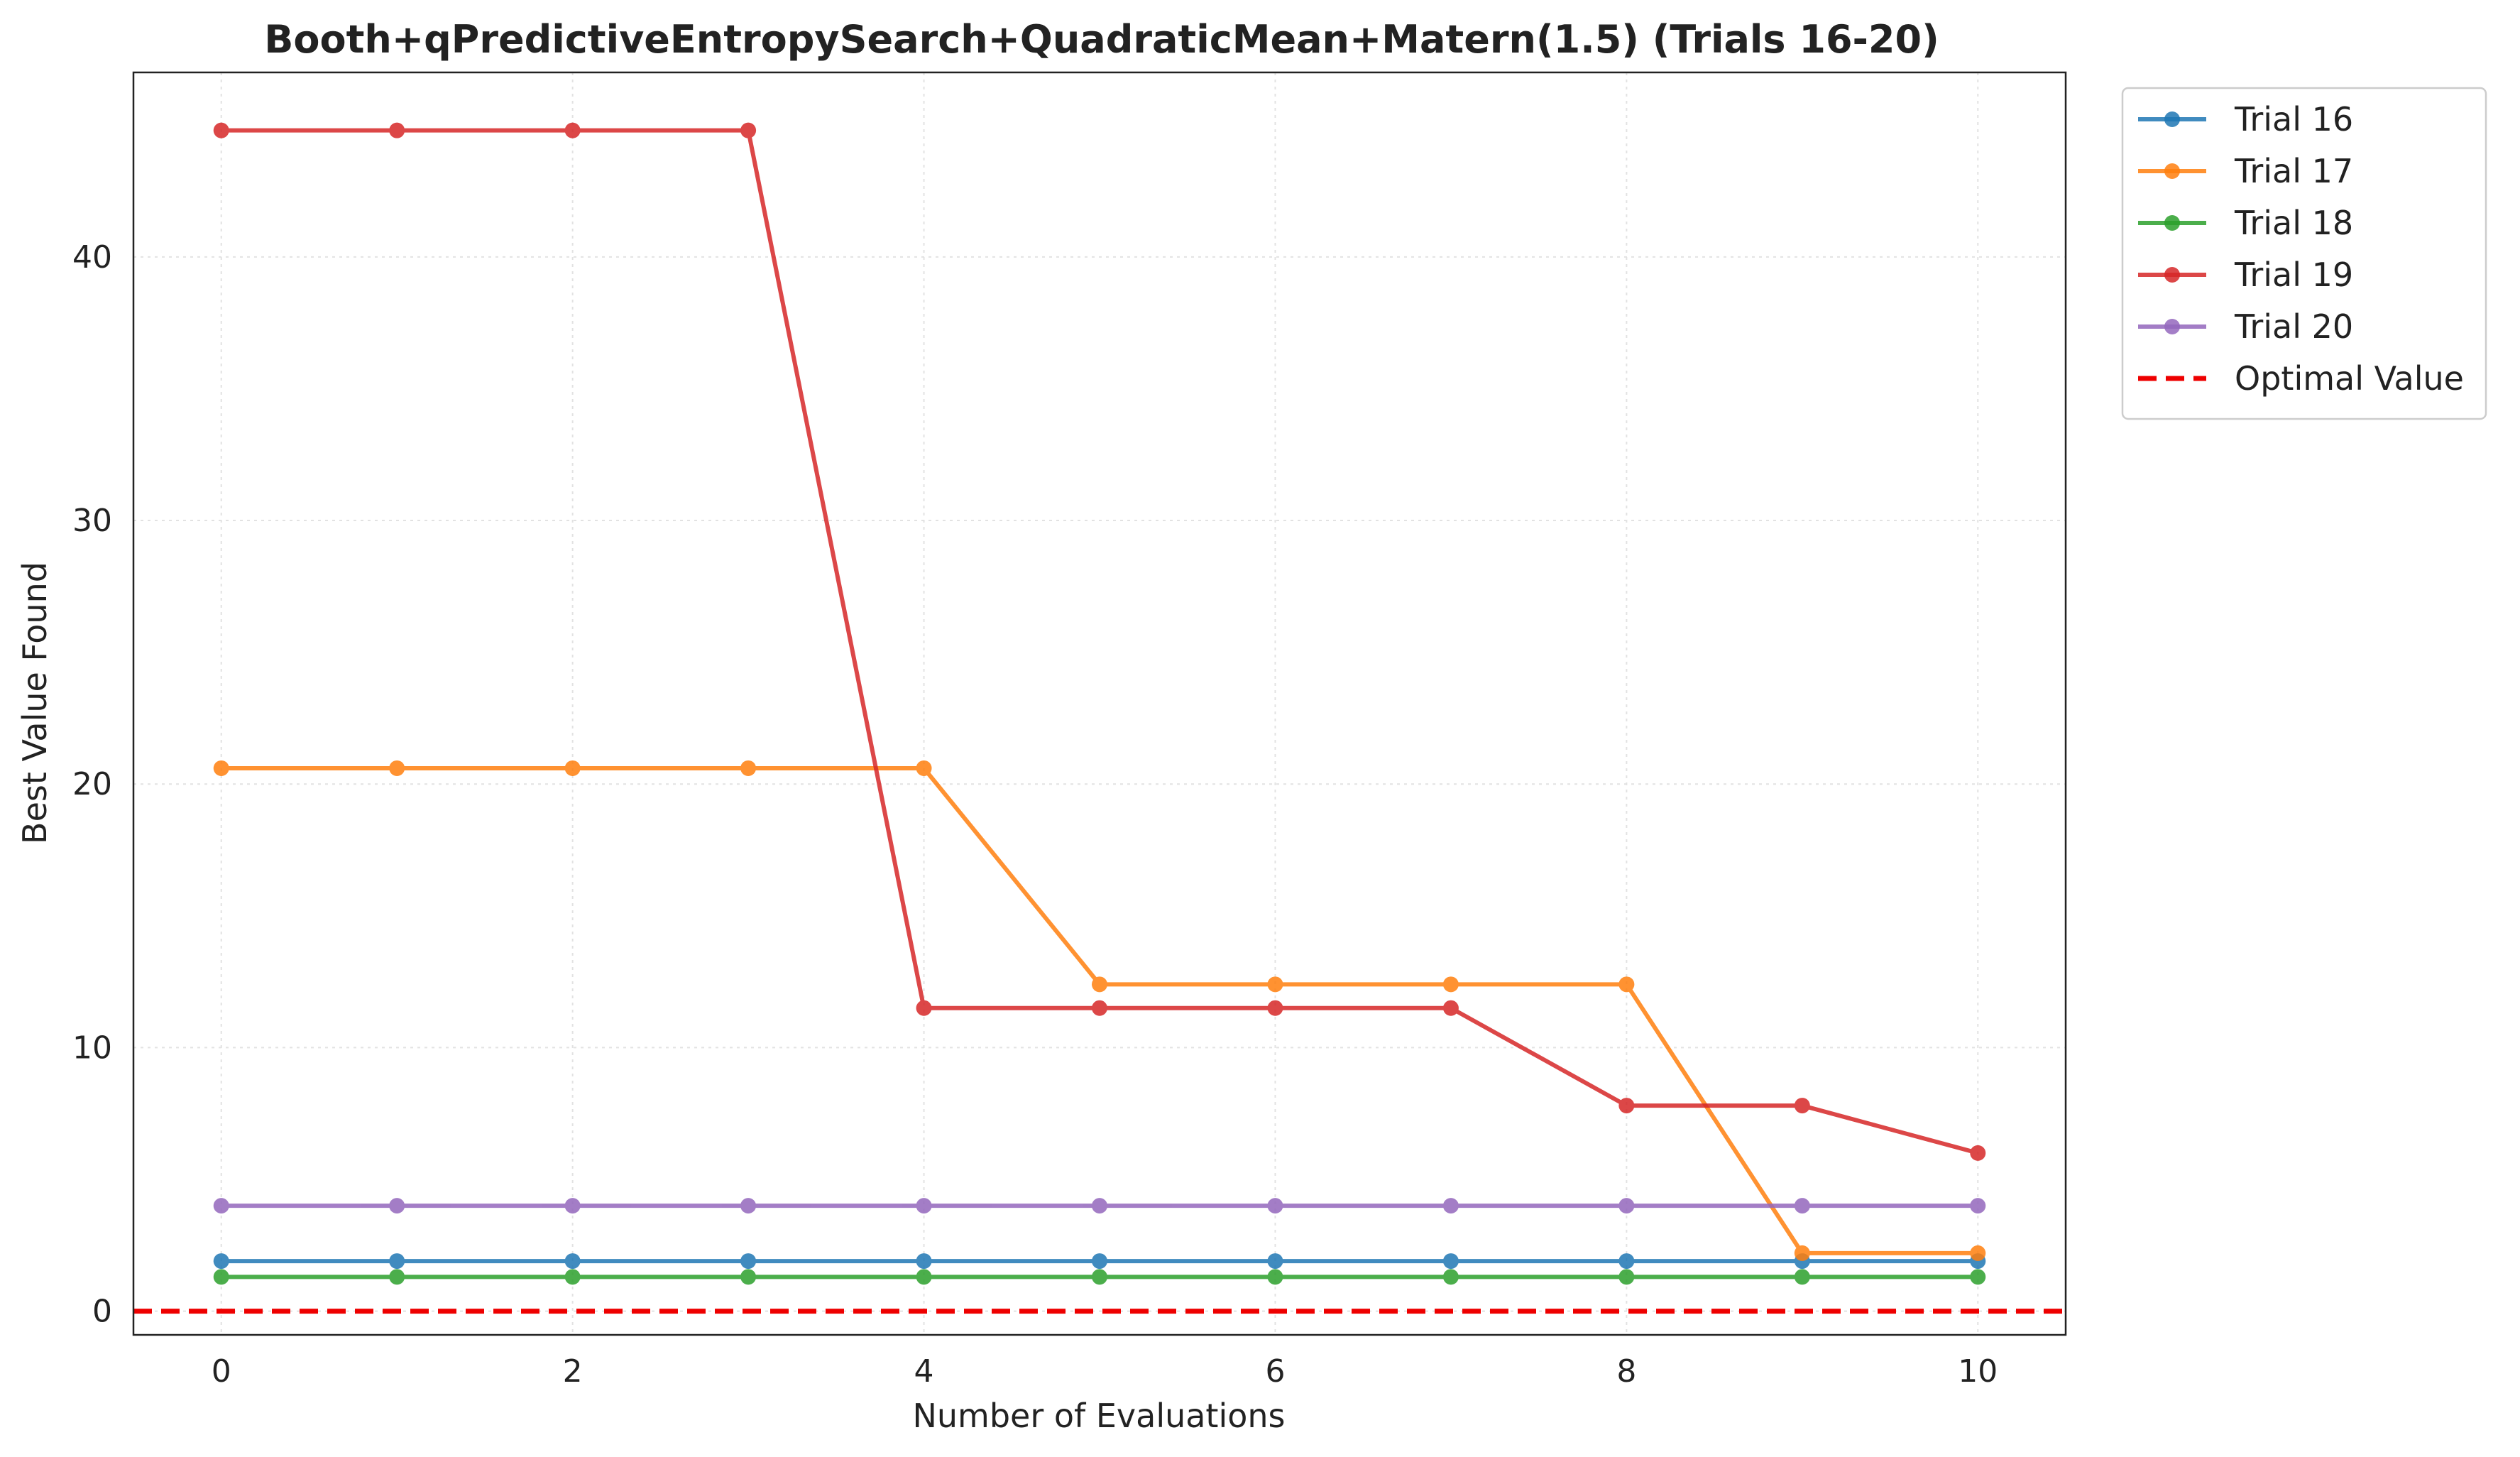 This screenshot has width=2520, height=1457. I want to click on legend-item: Trial 18, so click(2246, 223).